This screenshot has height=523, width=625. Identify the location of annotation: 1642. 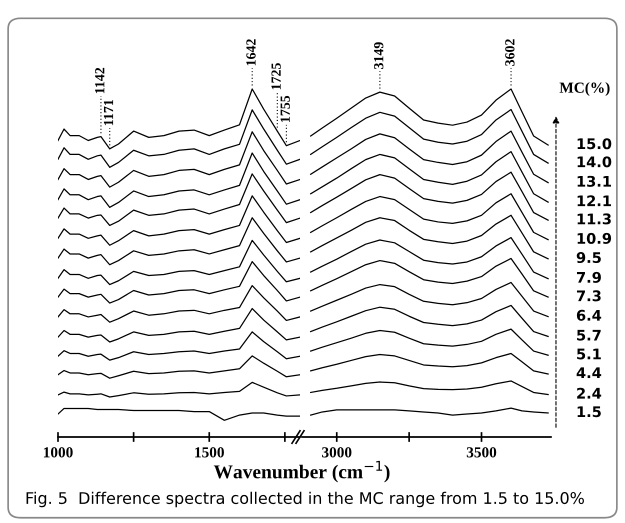
(251, 52).